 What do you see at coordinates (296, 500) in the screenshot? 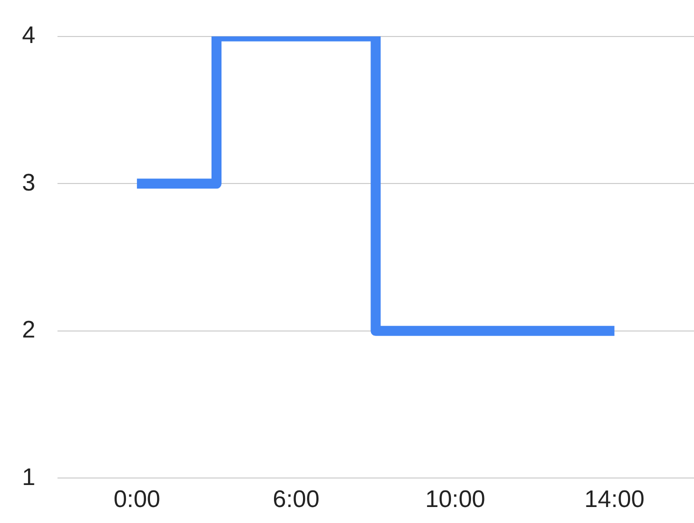
I see `x-tick-label: 6:00` at bounding box center [296, 500].